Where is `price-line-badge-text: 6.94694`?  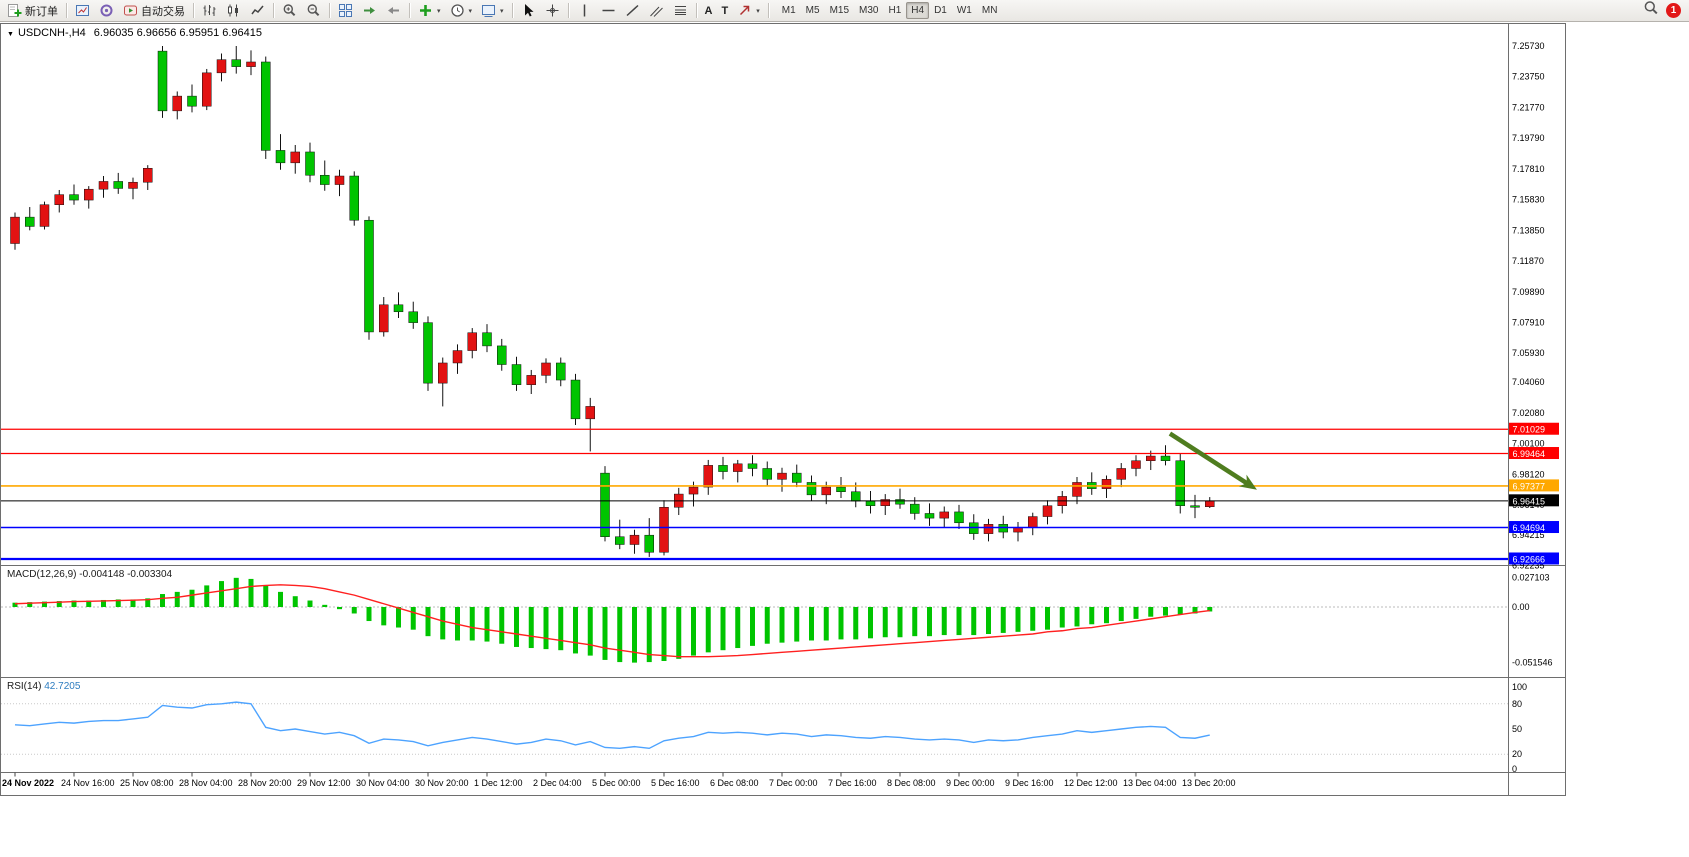 price-line-badge-text: 6.94694 is located at coordinates (1529, 528).